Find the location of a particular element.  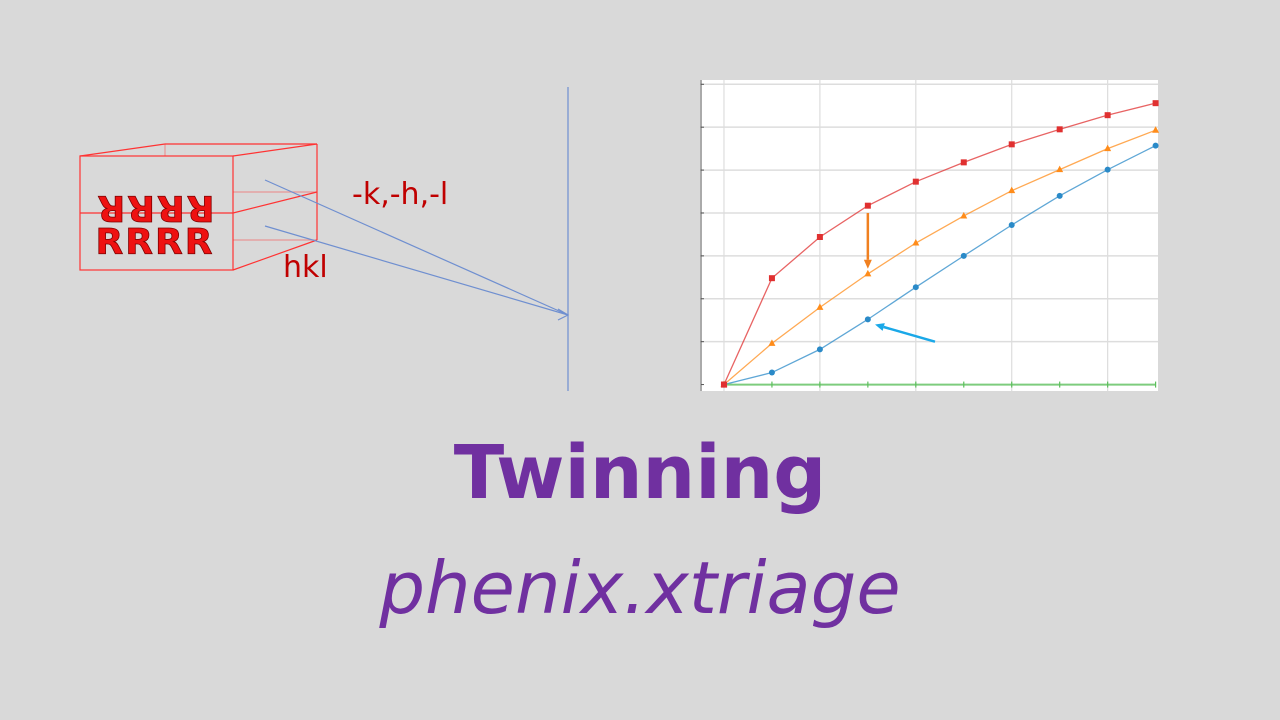

slide-subtitle: phenix.xtriage is located at coordinates (640, 588).